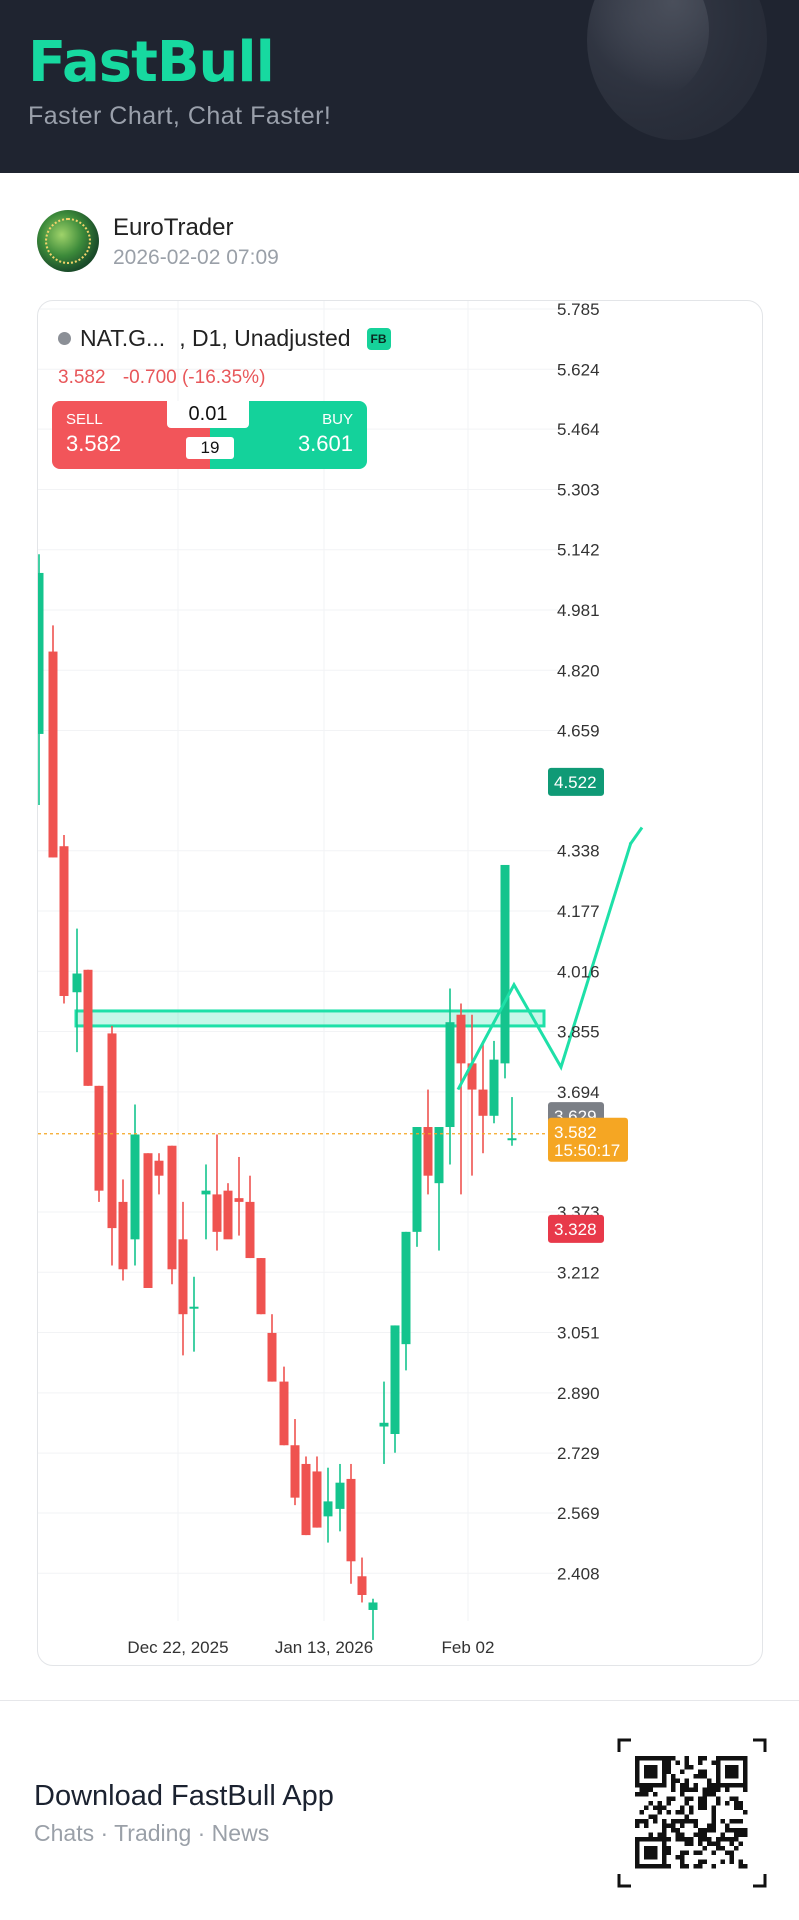  Describe the element at coordinates (578, 1573) in the screenshot. I see `y-tick-label: 2.408` at that location.